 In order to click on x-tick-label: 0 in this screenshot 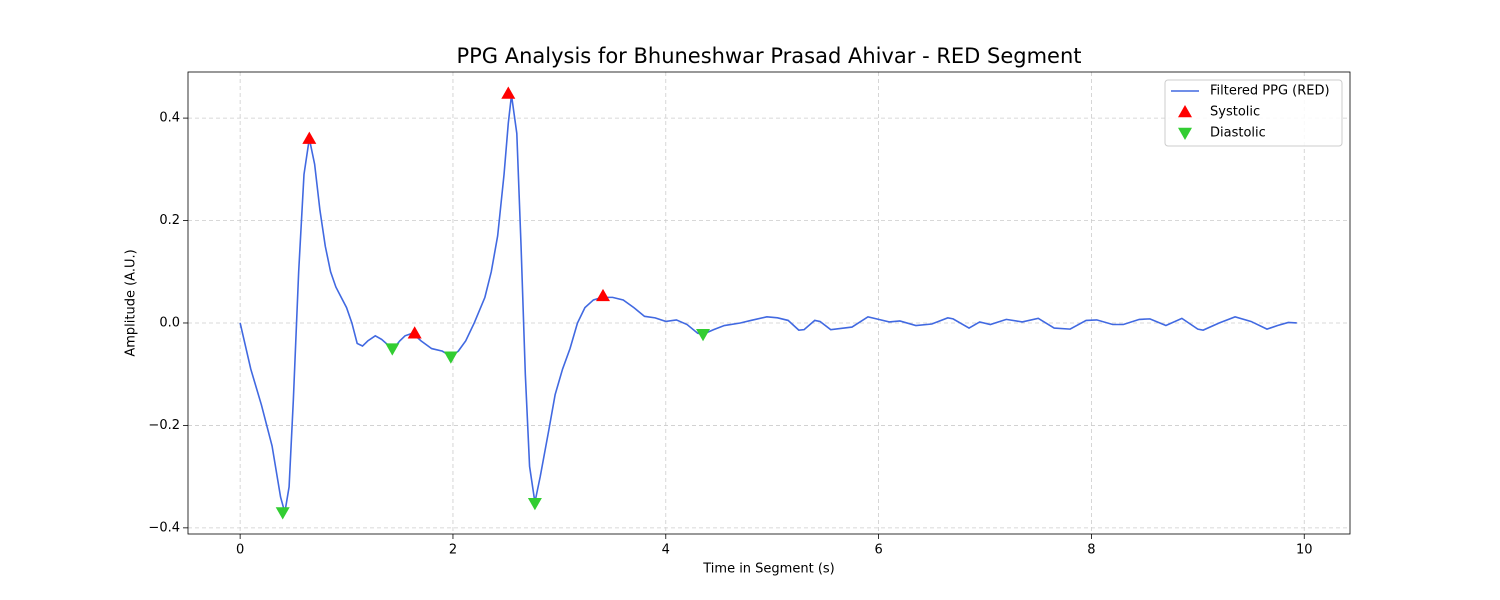, I will do `click(240, 550)`.